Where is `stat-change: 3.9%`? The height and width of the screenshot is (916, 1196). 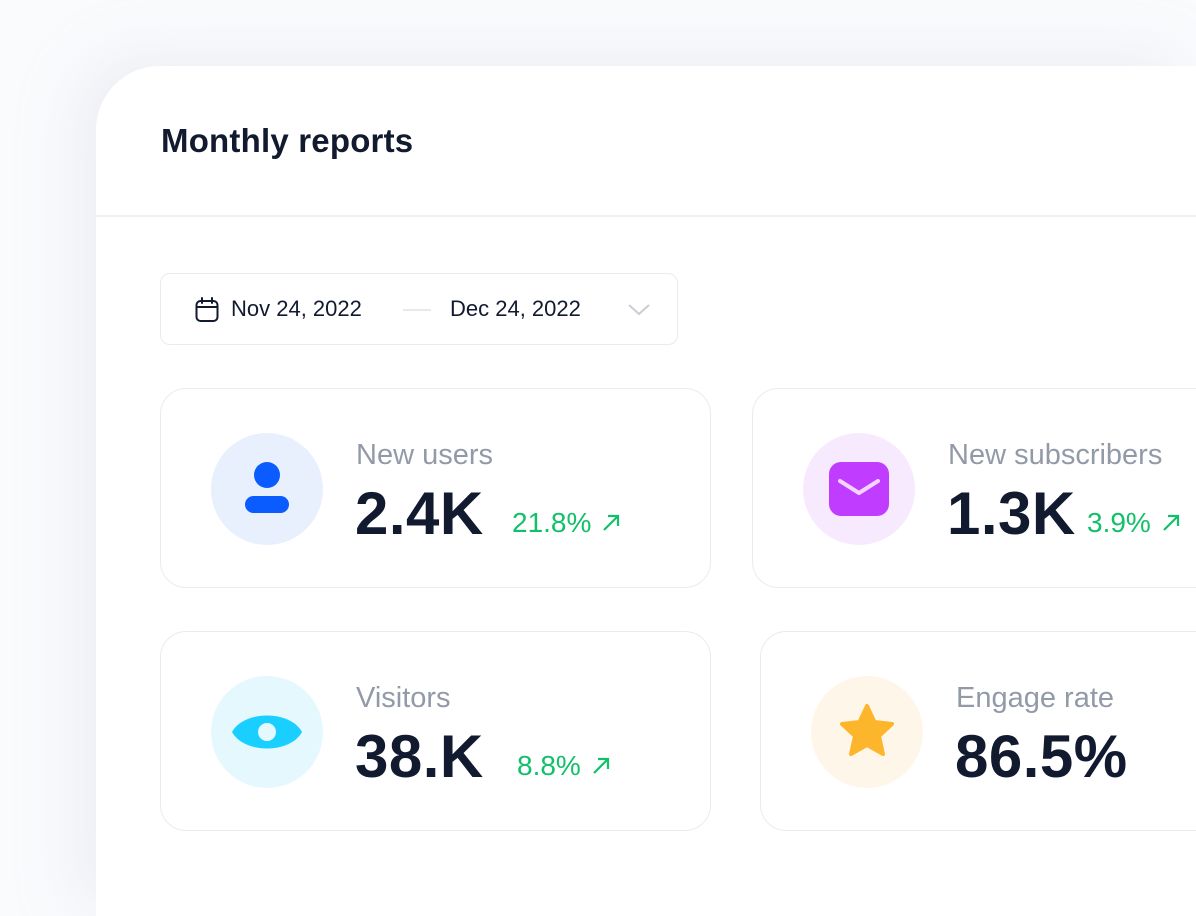
stat-change: 3.9% is located at coordinates (1134, 523).